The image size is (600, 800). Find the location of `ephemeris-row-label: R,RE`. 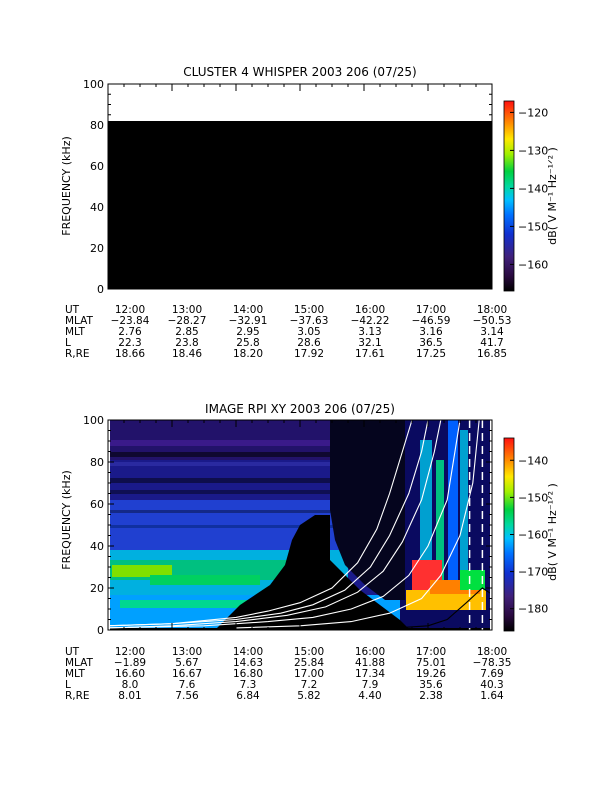

ephemeris-row-label: R,RE is located at coordinates (77, 696).